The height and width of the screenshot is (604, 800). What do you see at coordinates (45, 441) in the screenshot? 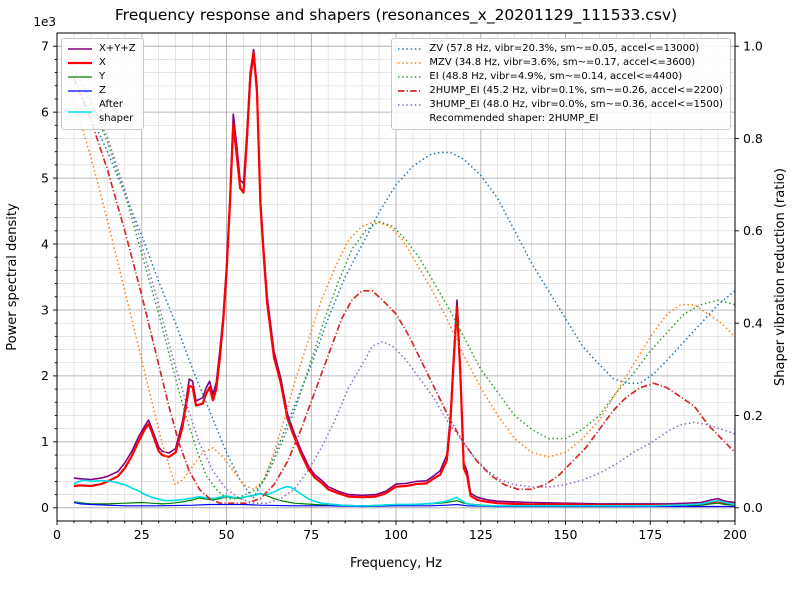
I see `tick-label: 1` at bounding box center [45, 441].